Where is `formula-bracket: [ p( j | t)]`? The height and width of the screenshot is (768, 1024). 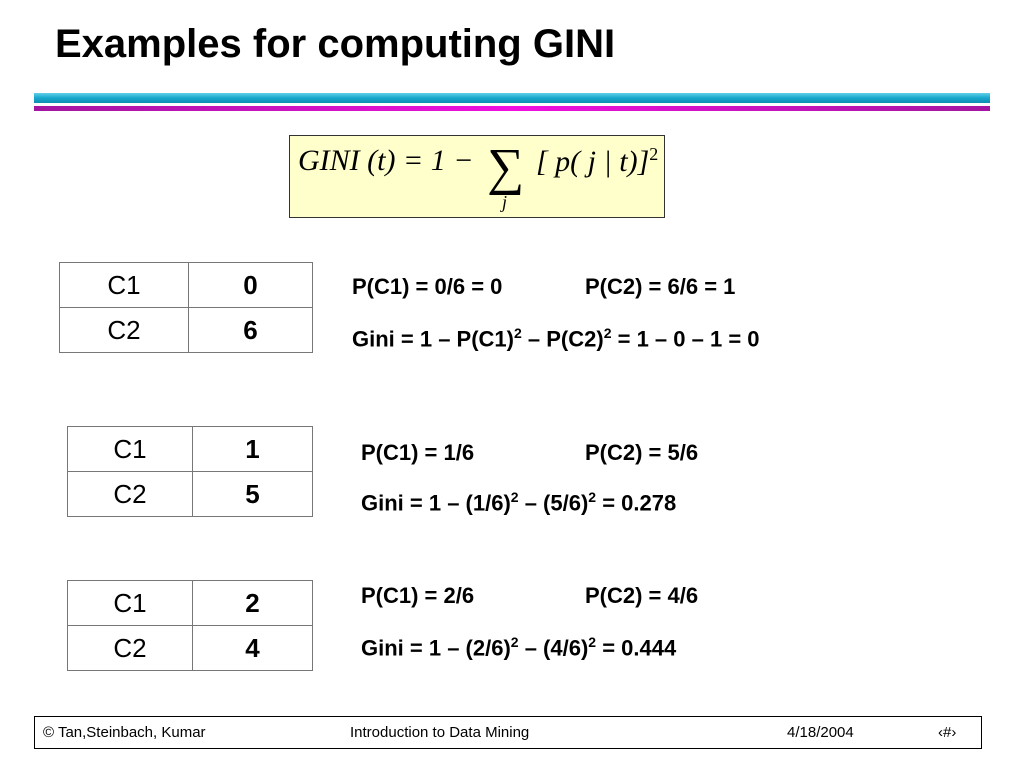 formula-bracket: [ p( j | t)] is located at coordinates (593, 161).